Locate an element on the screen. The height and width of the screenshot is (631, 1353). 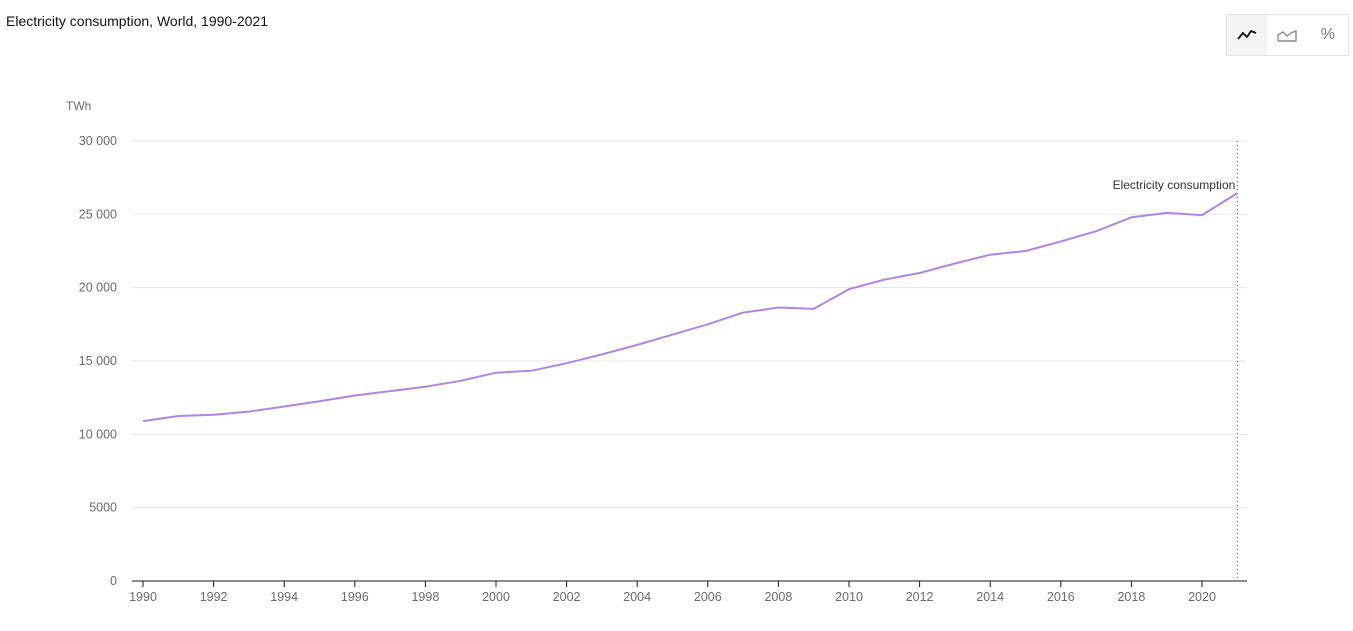
line-chart-icon is located at coordinates (1247, 35).